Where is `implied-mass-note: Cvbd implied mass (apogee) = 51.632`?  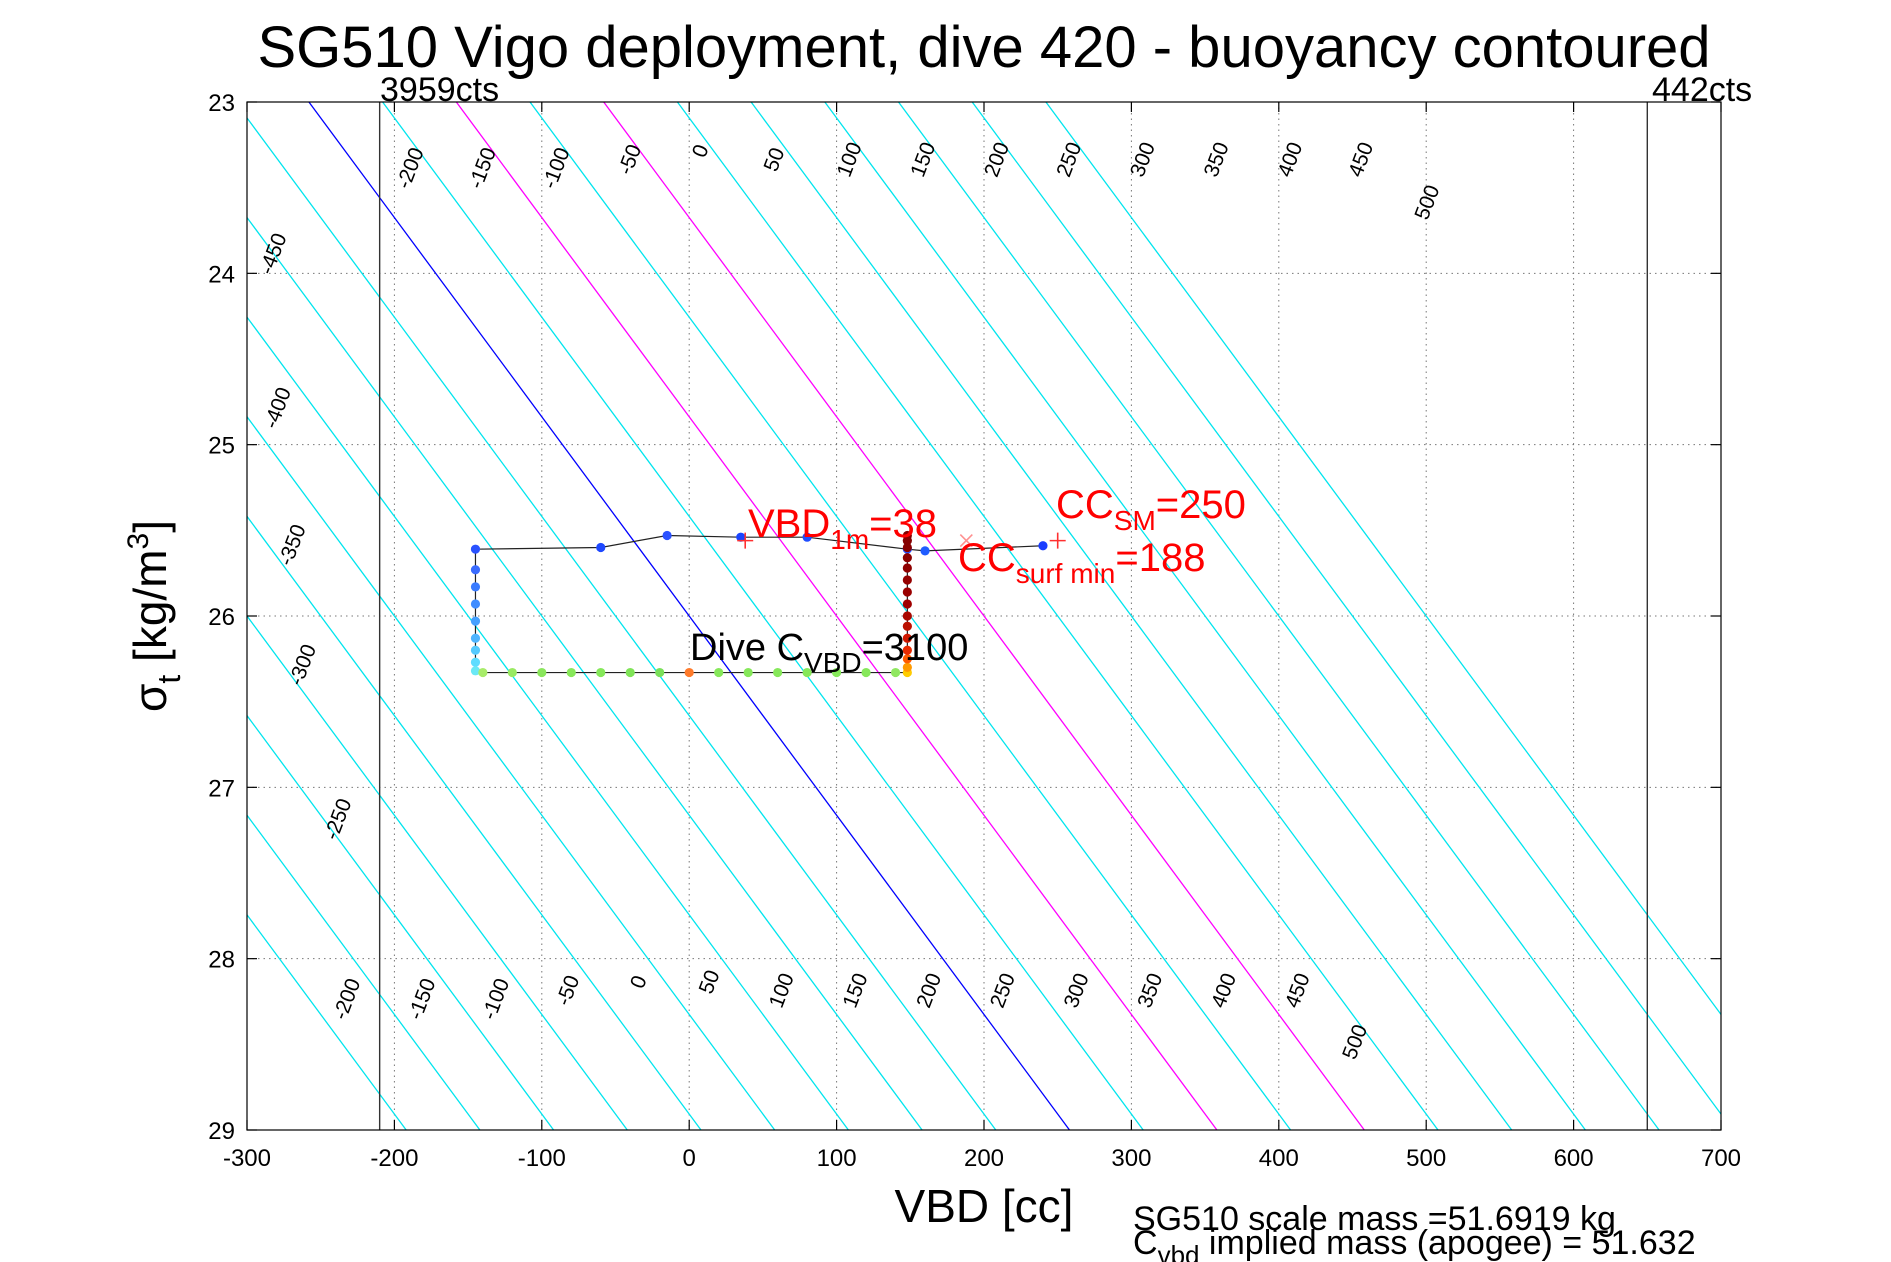
implied-mass-note: Cvbd implied mass (apogee) = 51.632 is located at coordinates (1414, 1243).